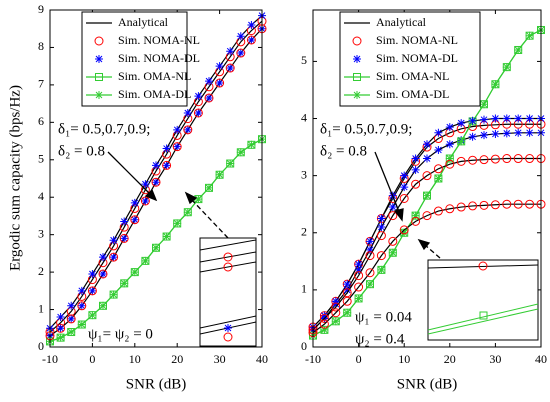  I want to click on annotation: ψ₁ = 0.04, so click(383, 317).